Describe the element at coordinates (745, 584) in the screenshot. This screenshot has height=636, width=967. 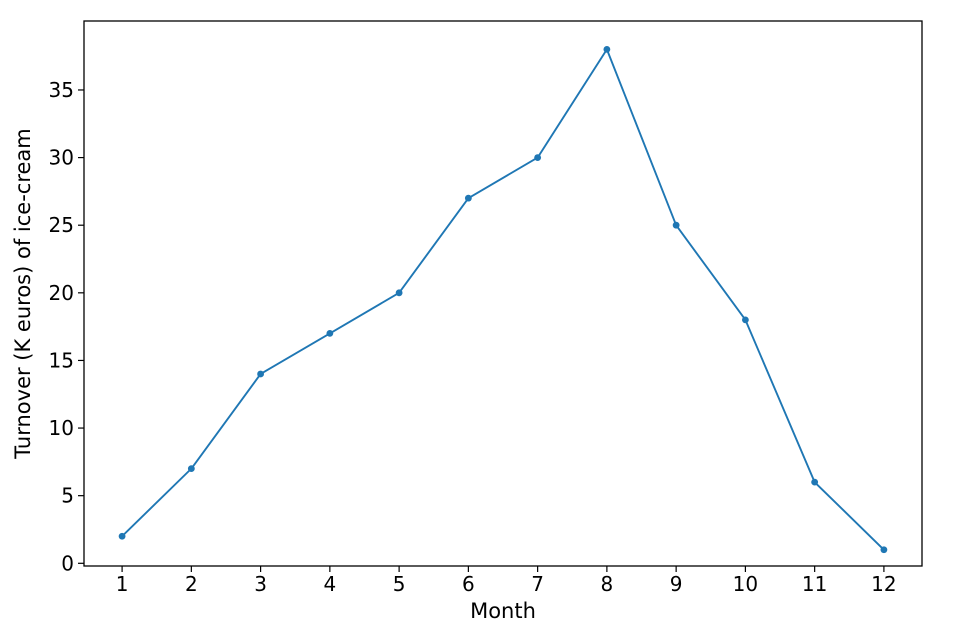
I see `x-tick-label: 10` at that location.